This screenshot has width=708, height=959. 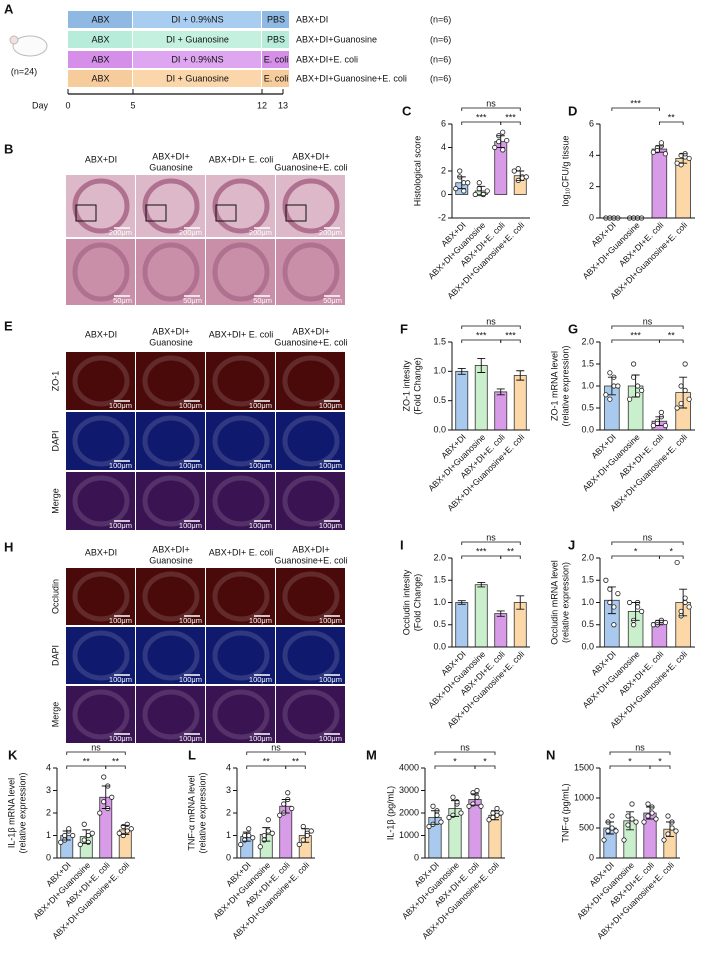 What do you see at coordinates (14, 40) in the screenshot?
I see `mouse-ear` at bounding box center [14, 40].